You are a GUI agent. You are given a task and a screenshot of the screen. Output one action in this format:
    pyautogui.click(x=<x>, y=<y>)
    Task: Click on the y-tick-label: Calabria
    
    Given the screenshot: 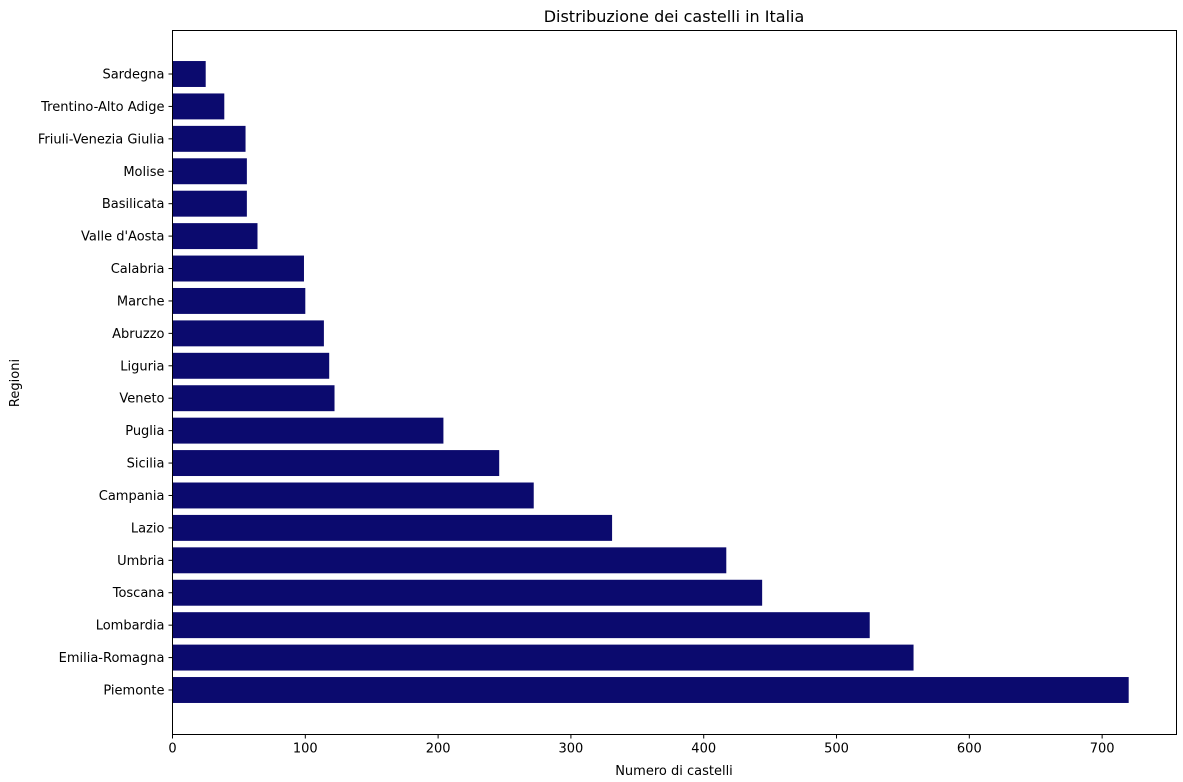 What is the action you would take?
    pyautogui.click(x=138, y=269)
    